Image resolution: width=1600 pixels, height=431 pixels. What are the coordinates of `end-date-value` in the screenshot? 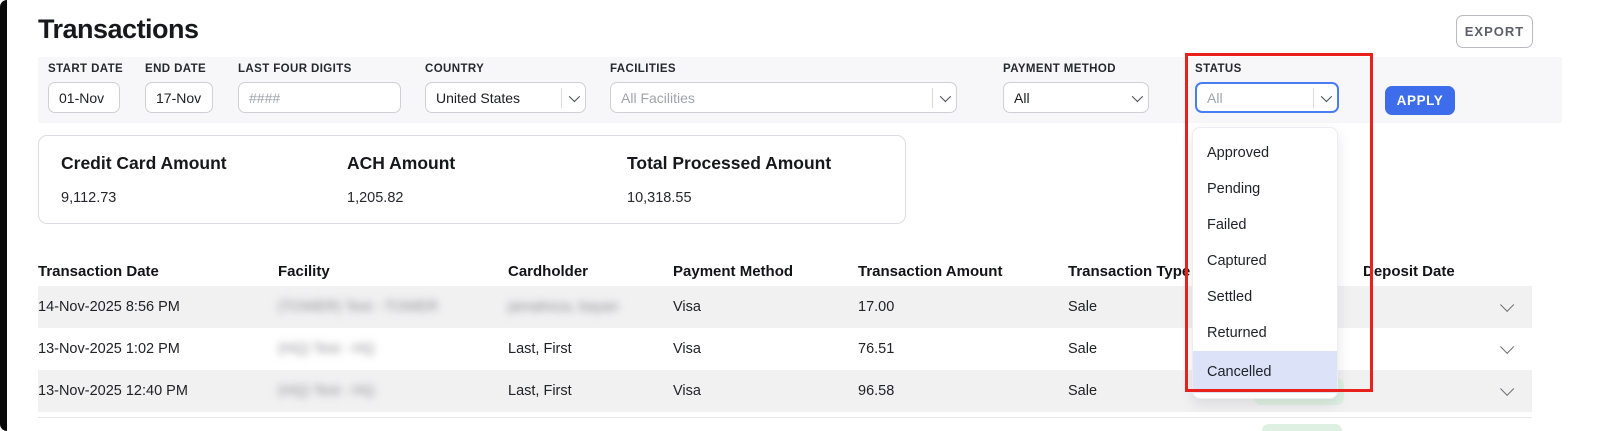 It's located at (180, 97).